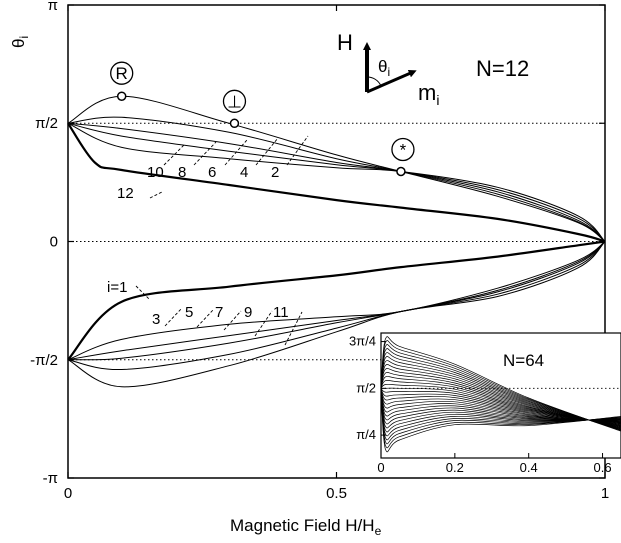 This screenshot has width=621, height=543. Describe the element at coordinates (54, 242) in the screenshot. I see `y-tick-label: 0` at that location.